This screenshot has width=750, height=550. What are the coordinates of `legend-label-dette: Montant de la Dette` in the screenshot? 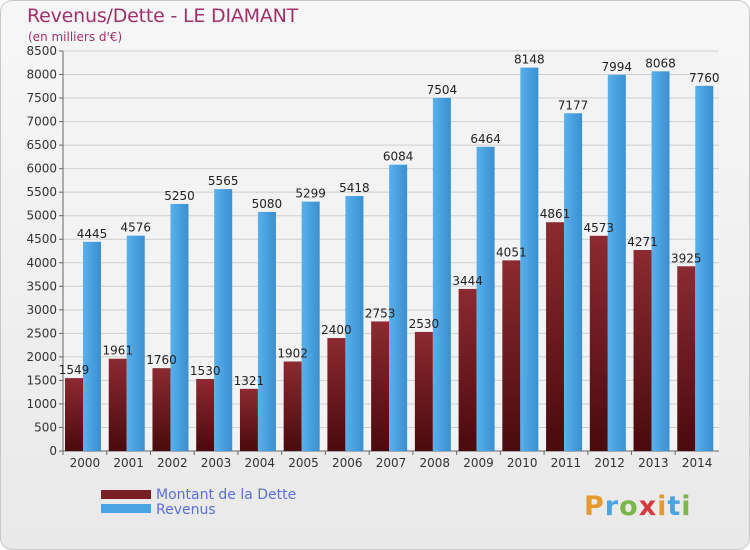 It's located at (226, 495).